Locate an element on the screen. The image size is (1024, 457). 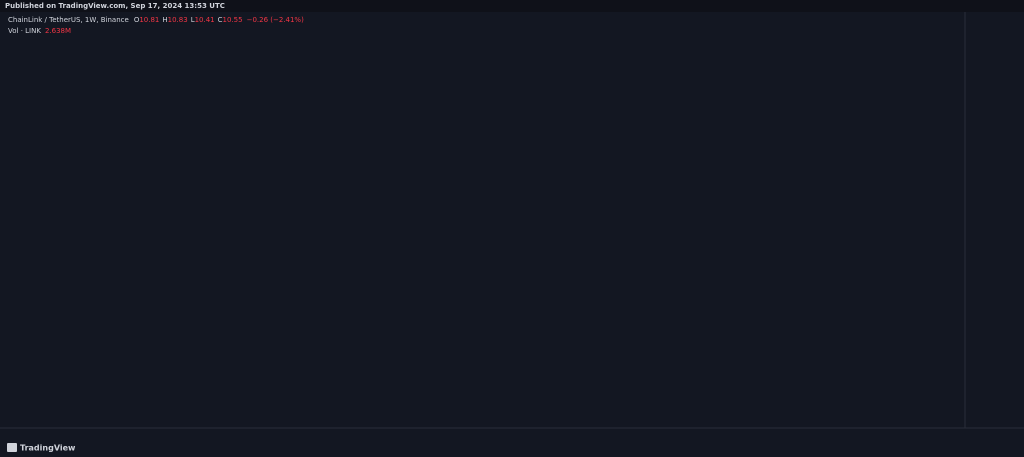
ohlc-letter: L is located at coordinates (193, 20).